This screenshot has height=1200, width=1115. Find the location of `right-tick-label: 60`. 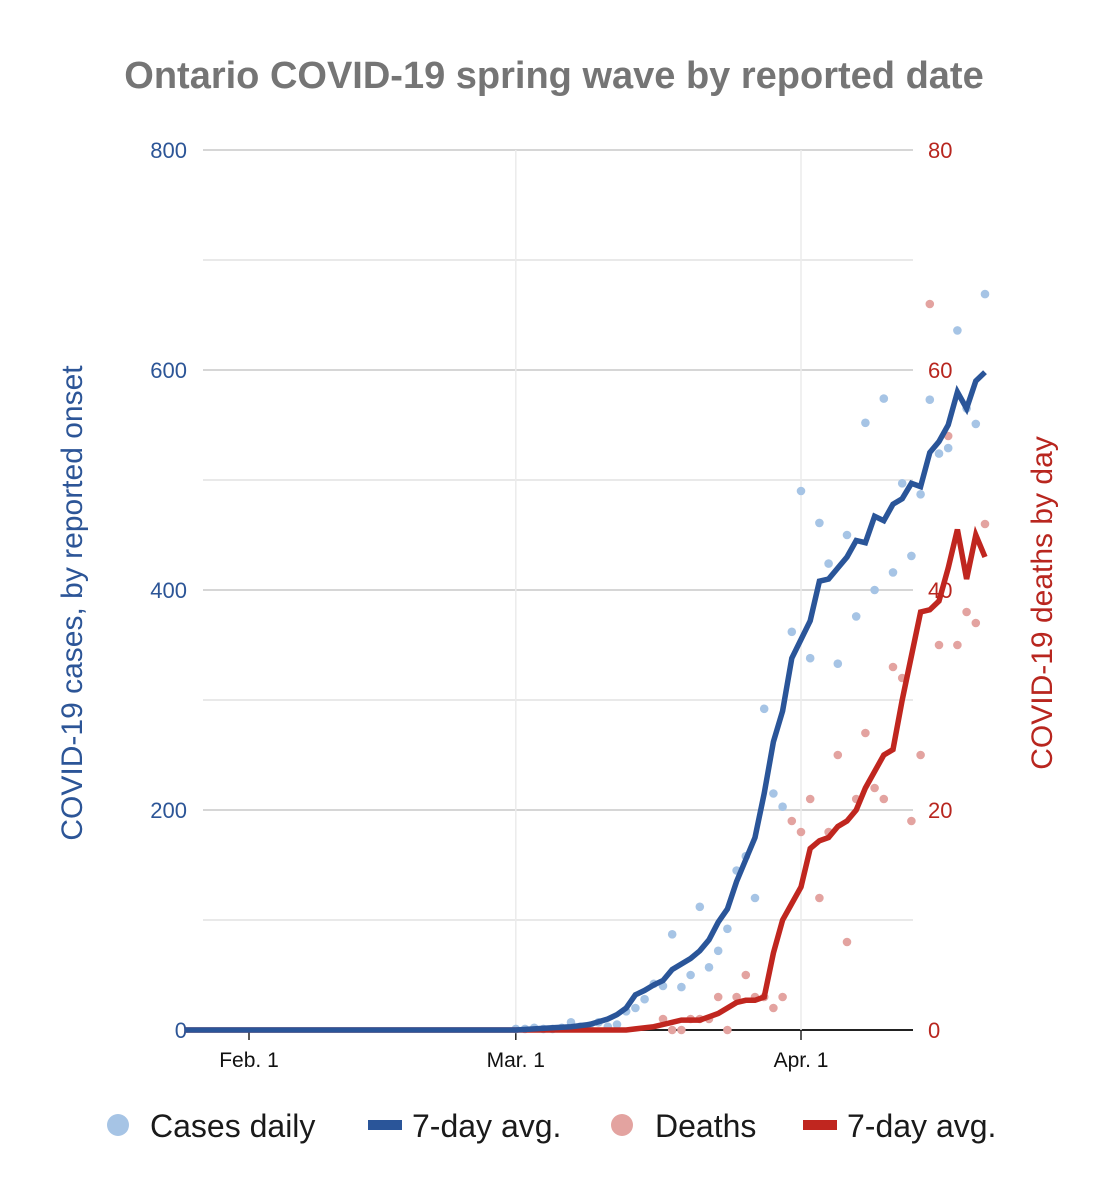

right-tick-label: 60 is located at coordinates (940, 370).